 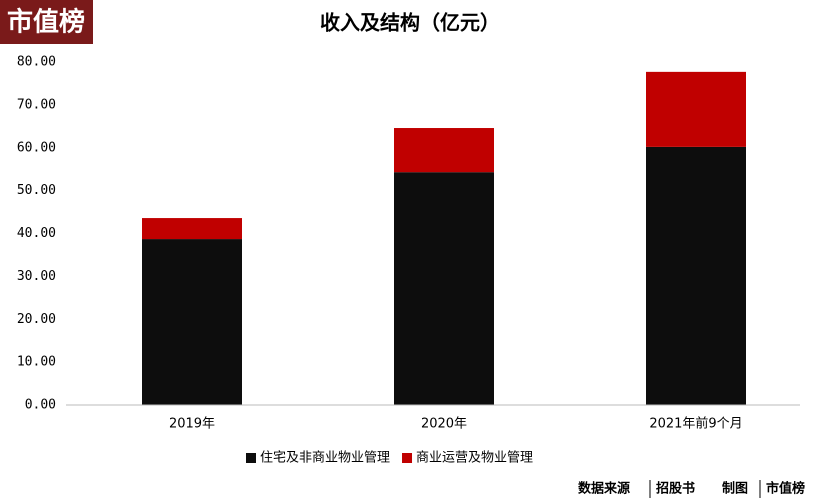 I want to click on chart-title: 收入及结构（亿元）, so click(x=410, y=23).